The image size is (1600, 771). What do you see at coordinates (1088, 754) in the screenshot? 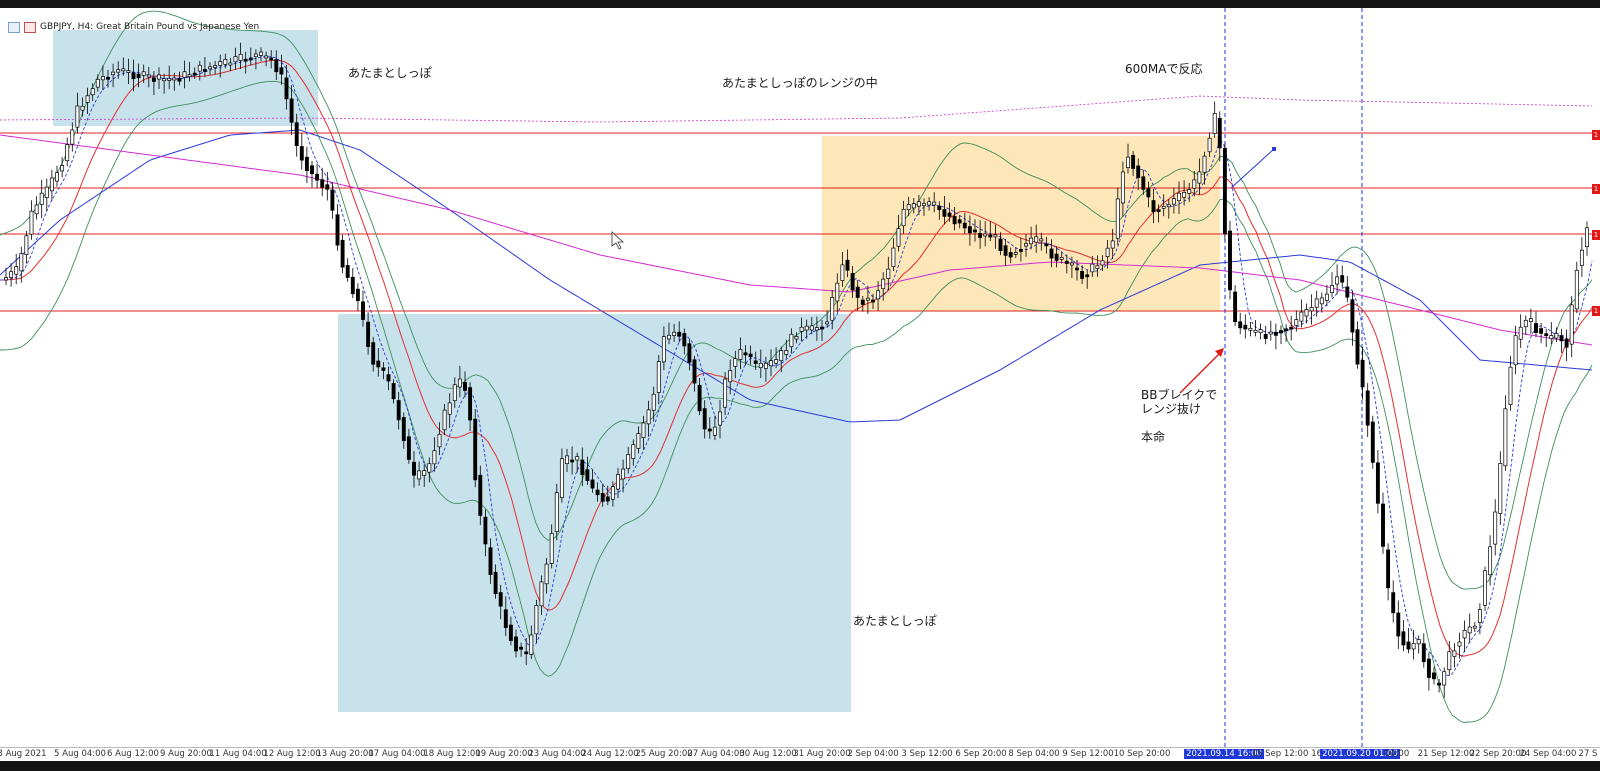
I see `date-tick-label: 9 Sep 12:00` at bounding box center [1088, 754].